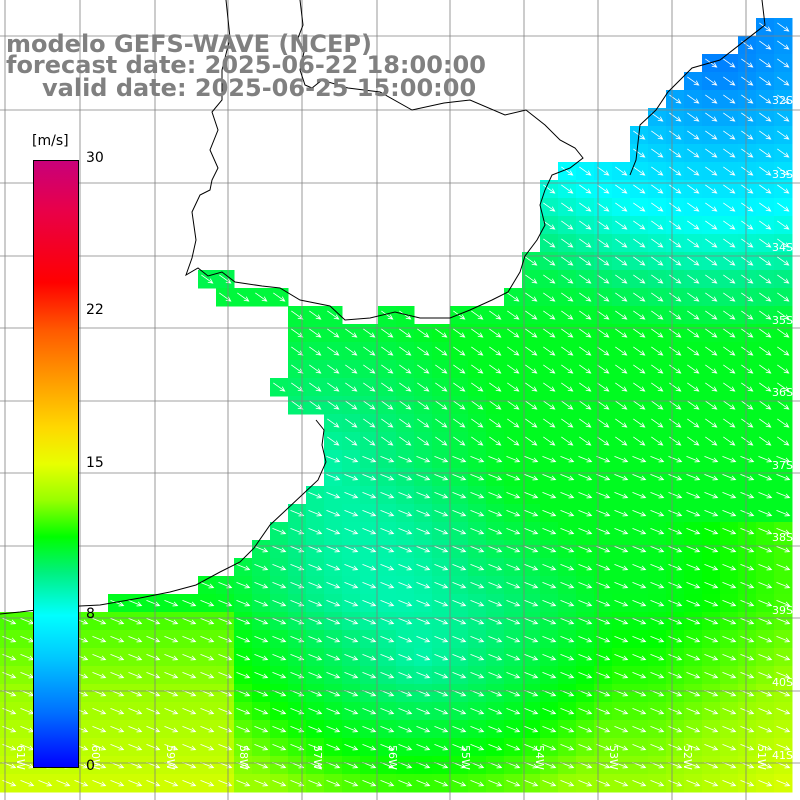 The width and height of the screenshot is (800, 800). I want to click on coastline-argentina, so click(163, 517).